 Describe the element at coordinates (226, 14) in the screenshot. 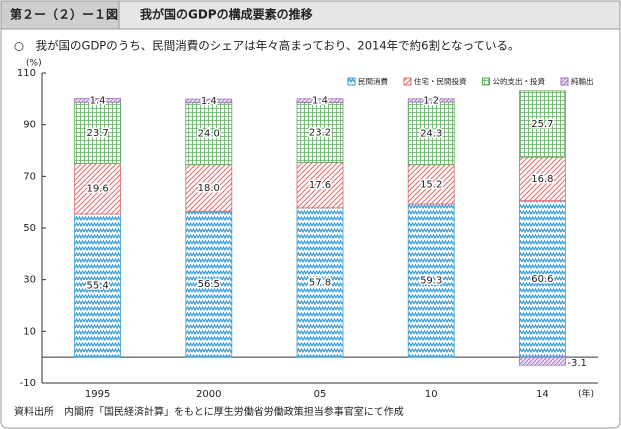

I see `chart-title: 我が国のGDPの構成要素の推移` at that location.